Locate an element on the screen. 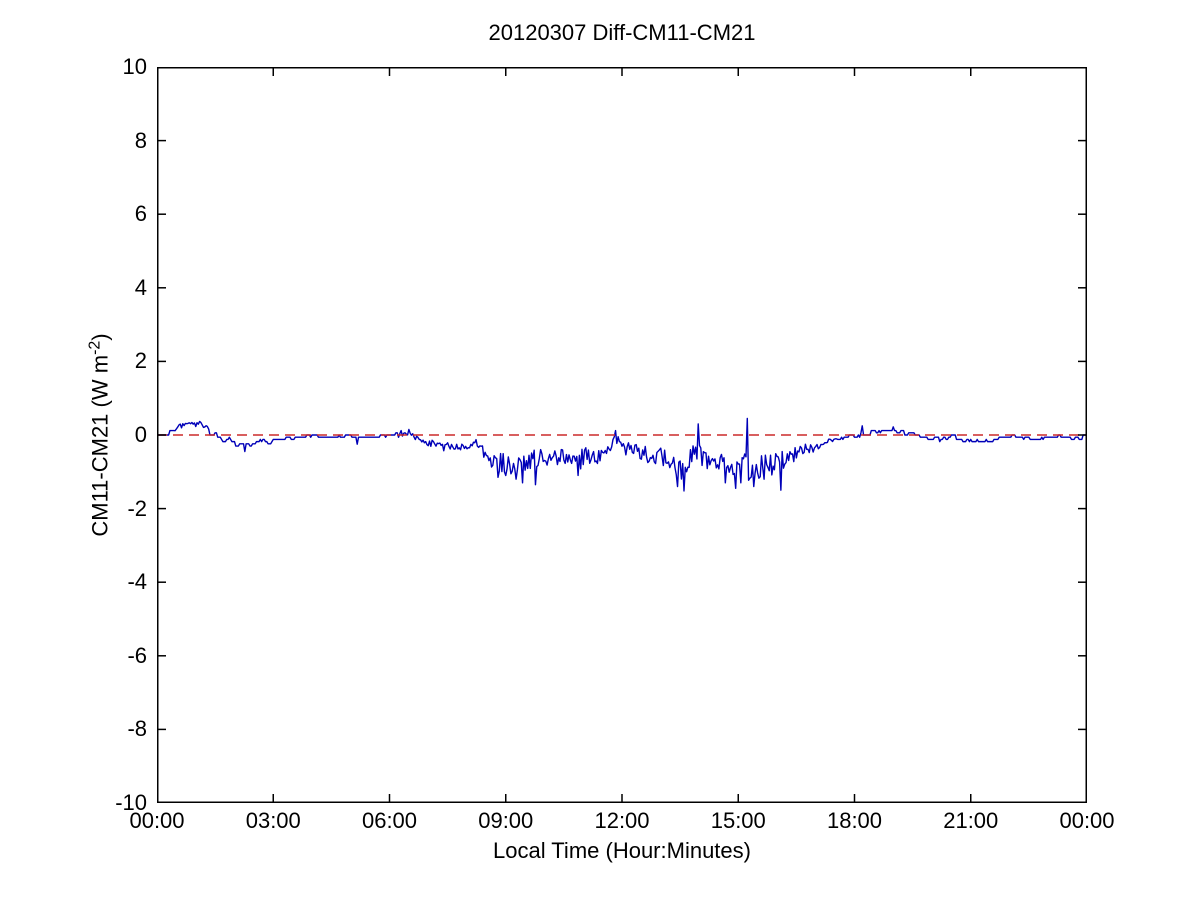 The height and width of the screenshot is (901, 1201). y-tick-label: 10 is located at coordinates (134, 66).